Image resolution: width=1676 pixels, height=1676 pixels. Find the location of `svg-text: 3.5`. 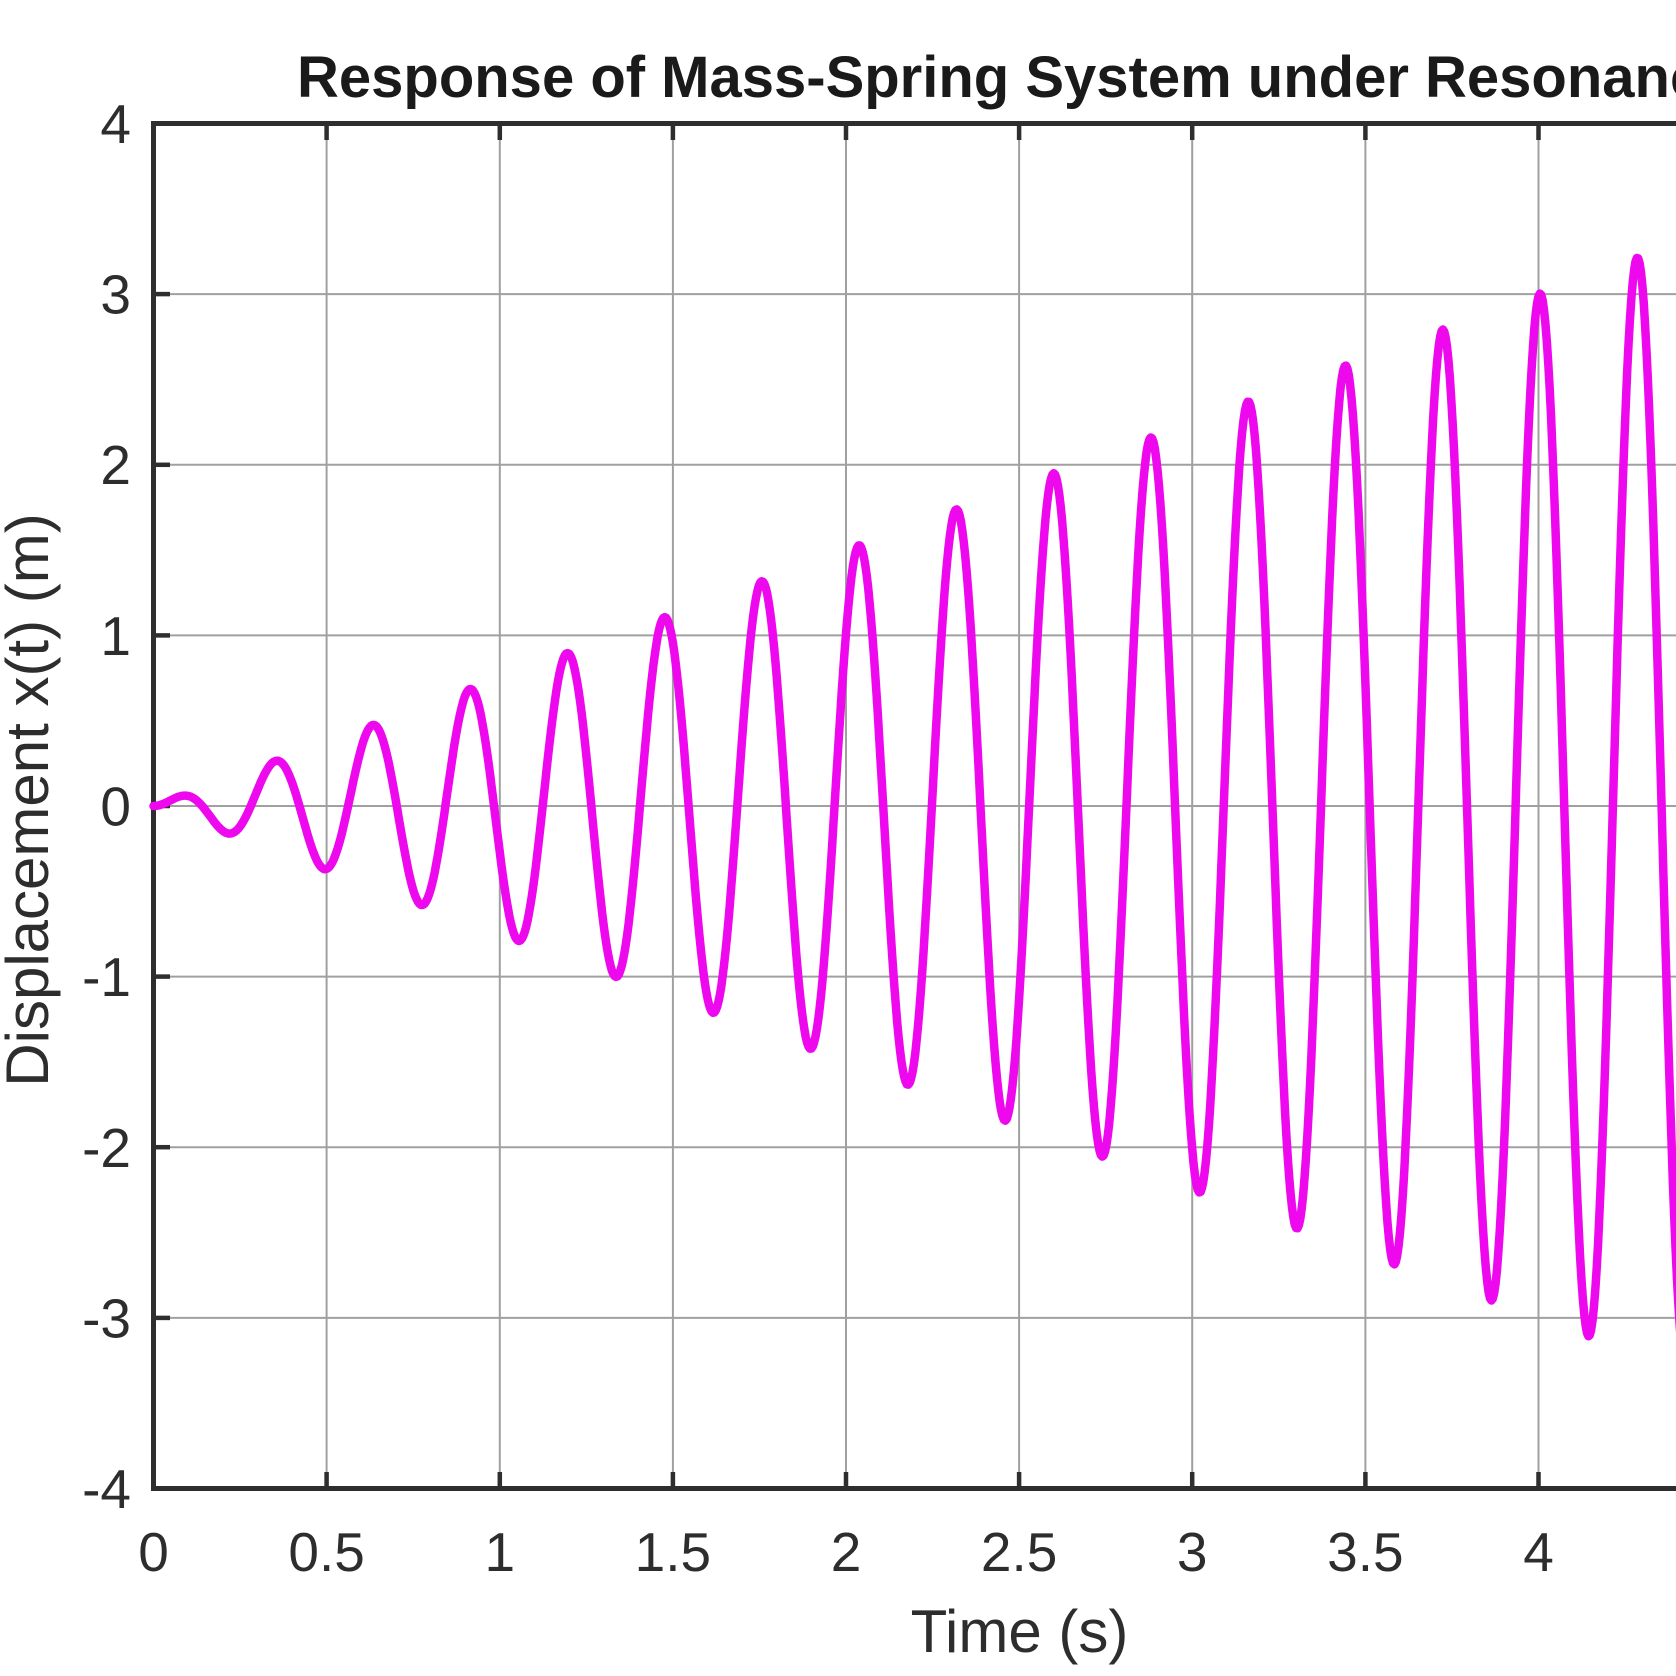

svg-text: 3.5 is located at coordinates (1365, 1552).